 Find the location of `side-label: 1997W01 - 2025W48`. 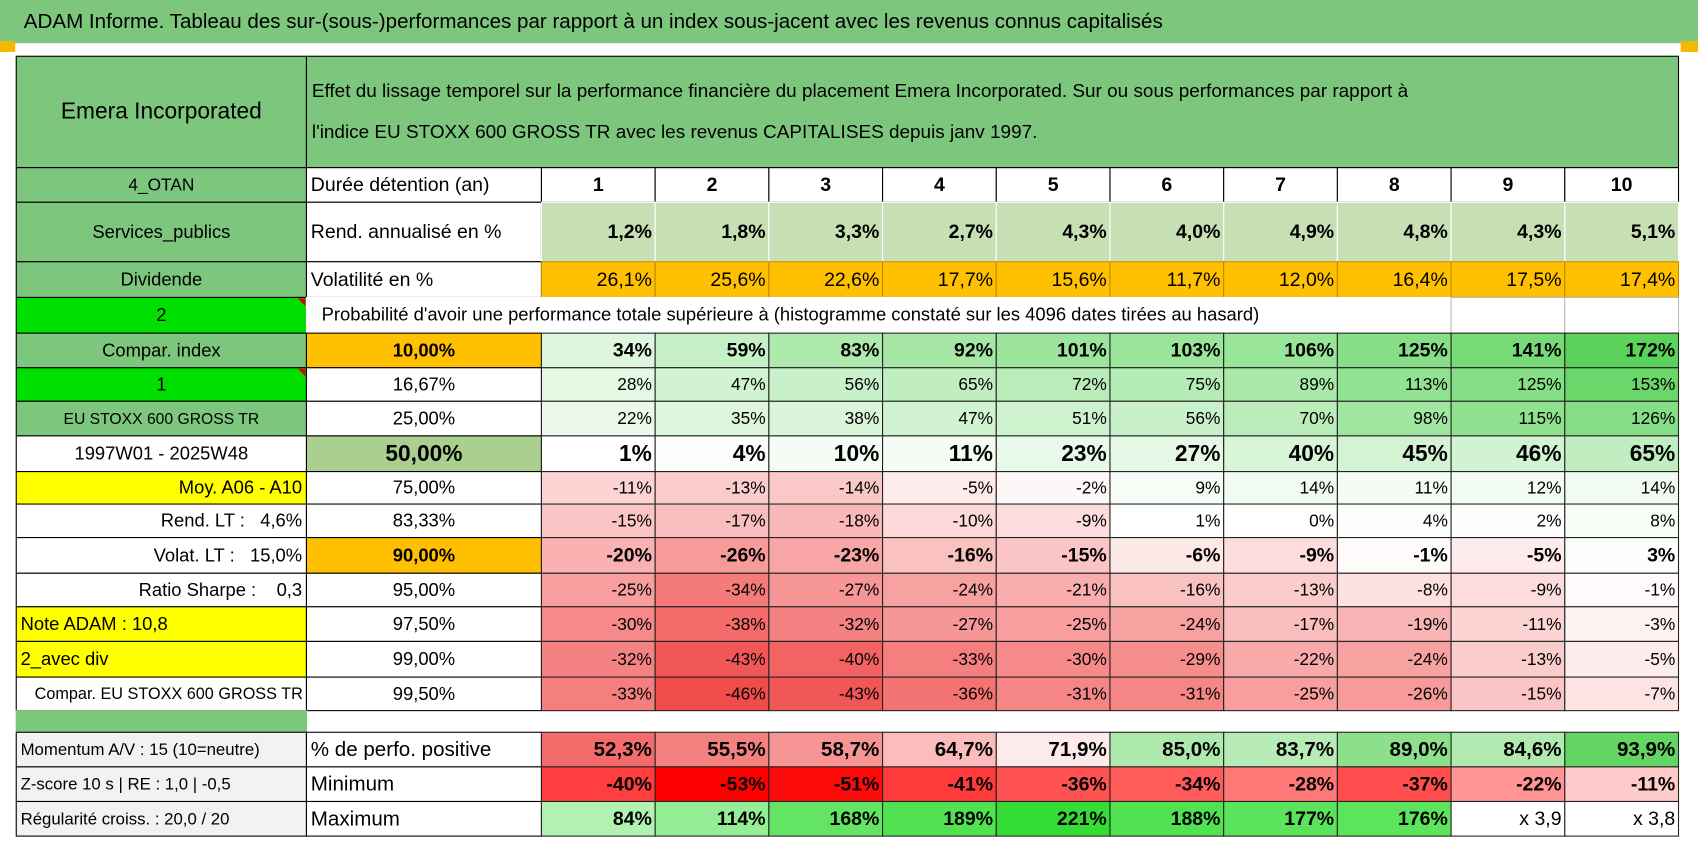

side-label: 1997W01 - 2025W48 is located at coordinates (161, 453).